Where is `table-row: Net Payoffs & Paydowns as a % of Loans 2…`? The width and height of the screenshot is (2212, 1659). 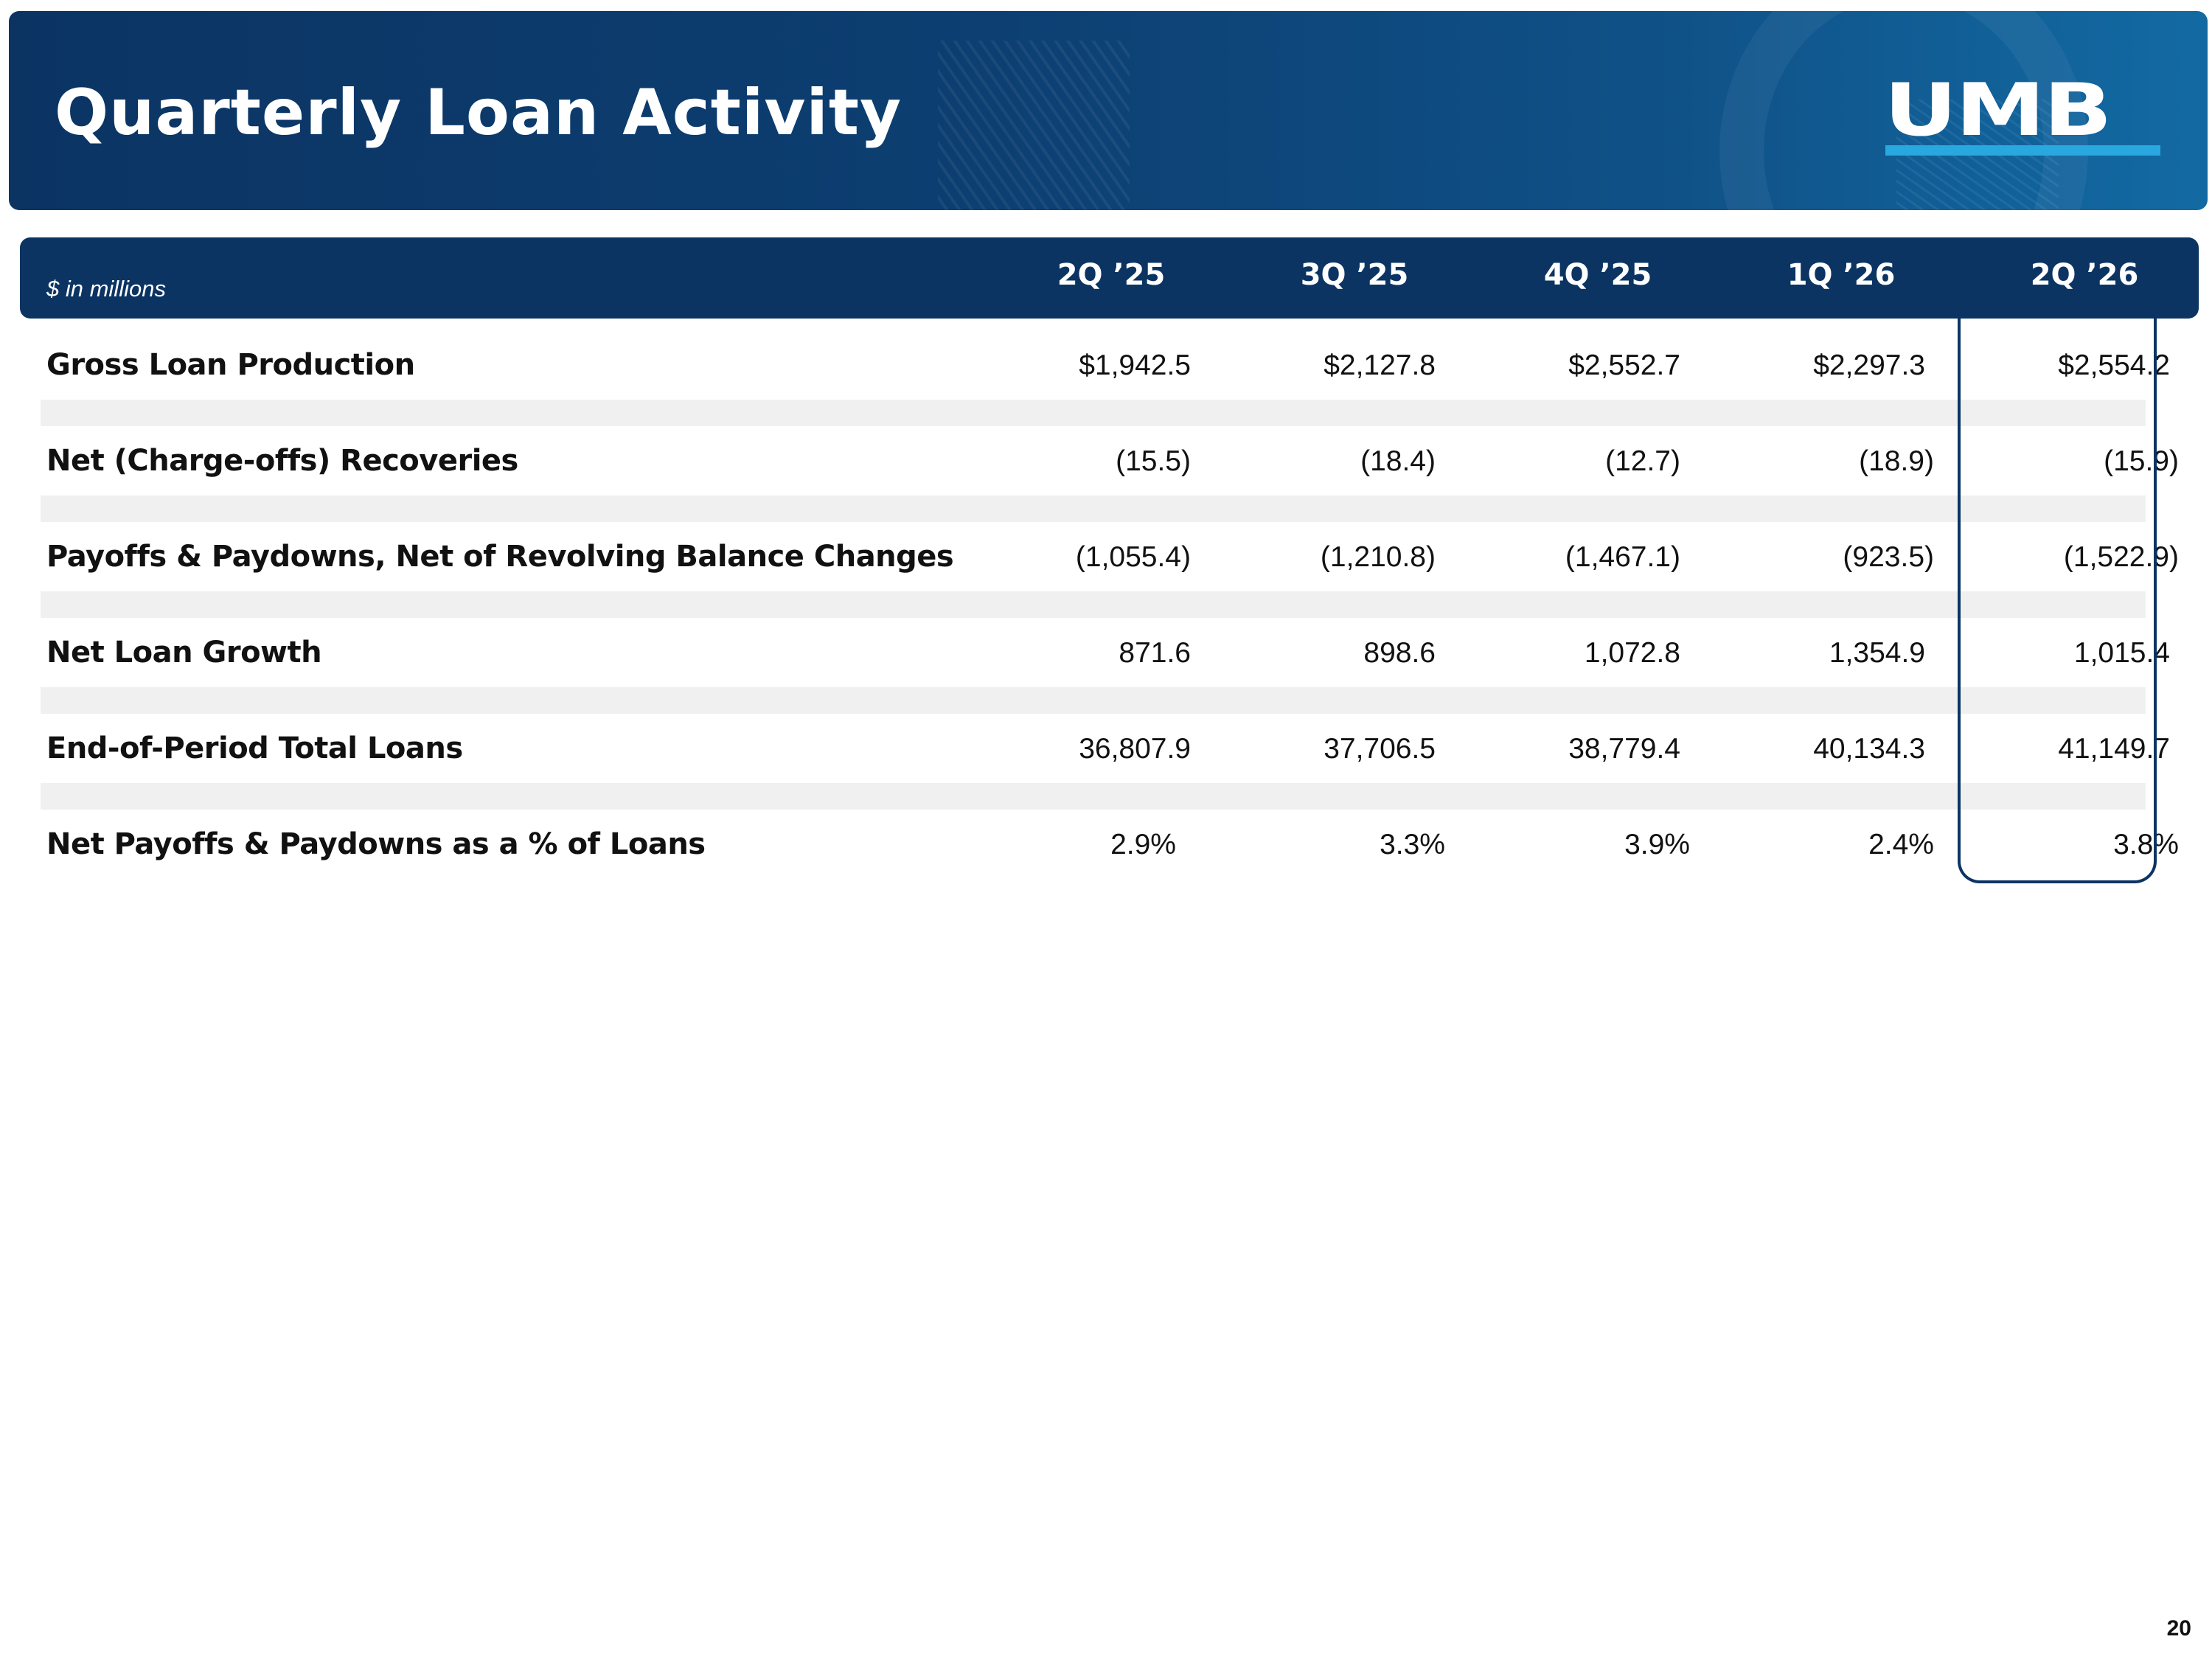 table-row: Net Payoffs & Paydowns as a % of Loans 2… is located at coordinates (1110, 843).